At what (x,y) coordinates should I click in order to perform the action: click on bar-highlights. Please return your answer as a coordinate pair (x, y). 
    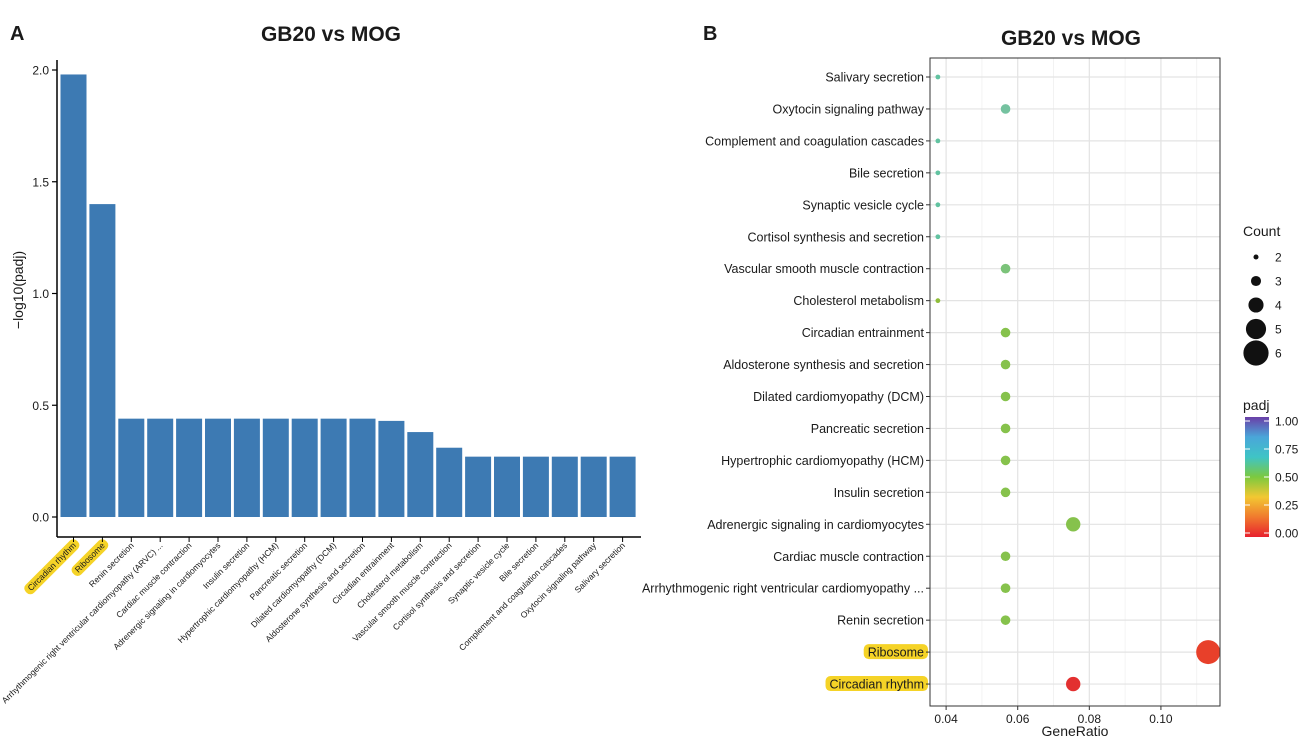
    Looking at the image, I should click on (66, 567).